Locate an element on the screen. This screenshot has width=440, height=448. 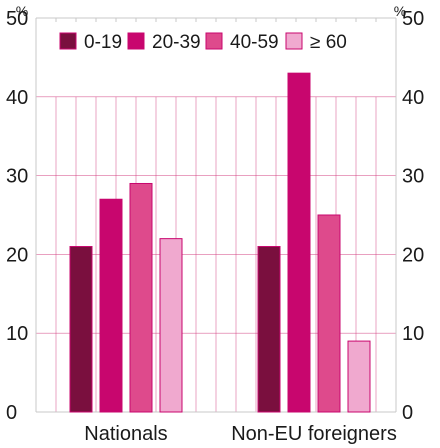
legend-item: ≥ 60 is located at coordinates (316, 42).